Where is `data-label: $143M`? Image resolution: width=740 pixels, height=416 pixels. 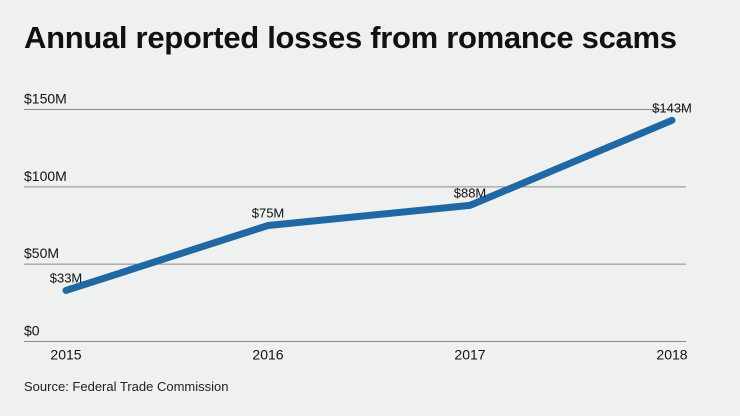
data-label: $143M is located at coordinates (672, 107).